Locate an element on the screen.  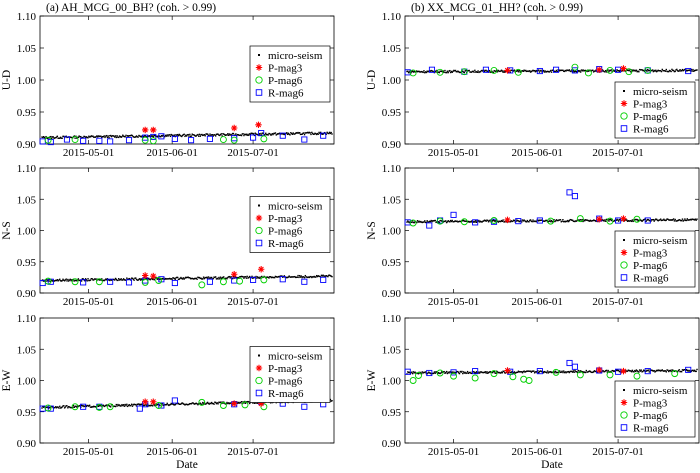
x-tick-label: 2015-05-01 is located at coordinates (453, 153).